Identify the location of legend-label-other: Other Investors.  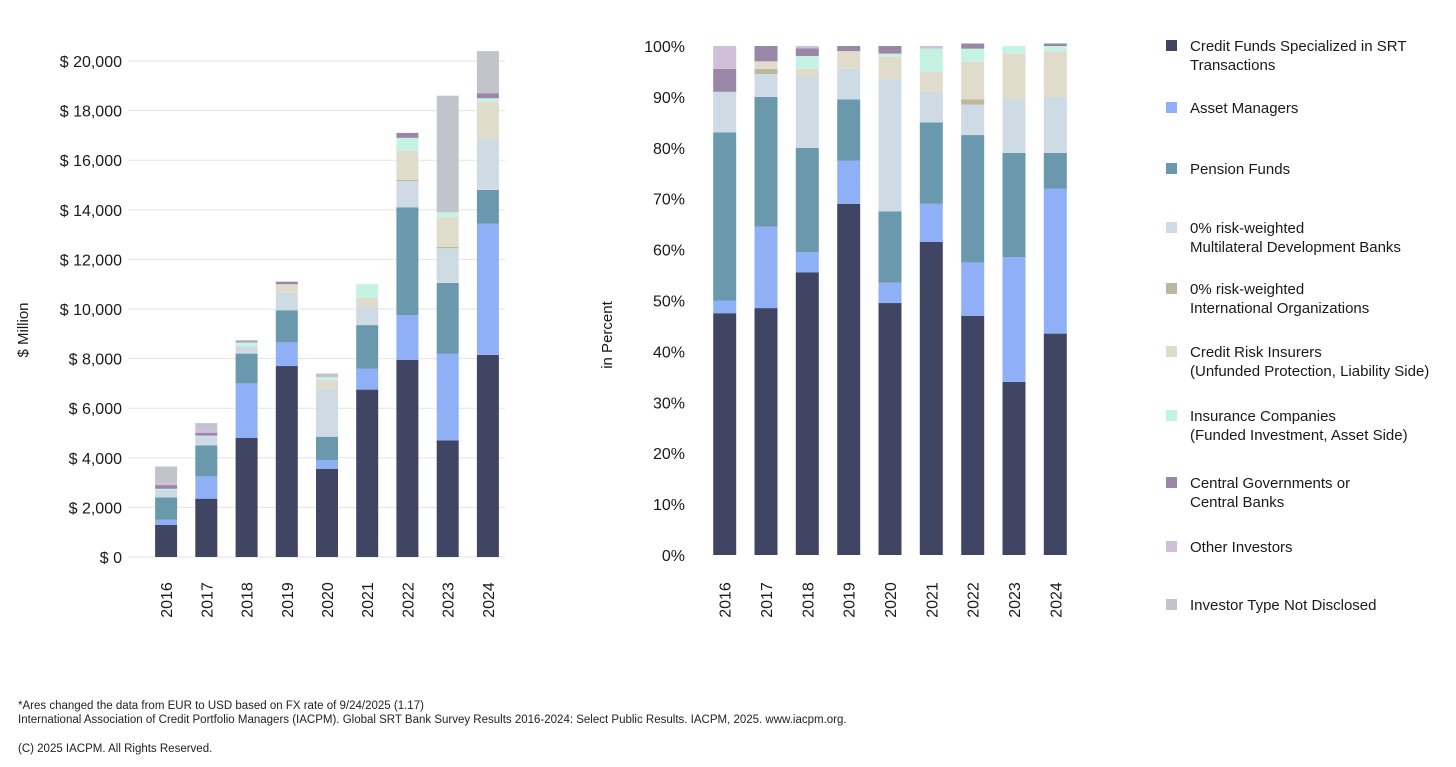
(1241, 547).